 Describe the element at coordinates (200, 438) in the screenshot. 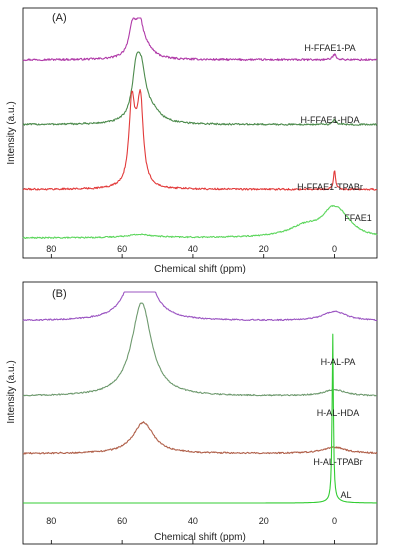

I see `spectrum-trace-h-al-tpabr` at that location.